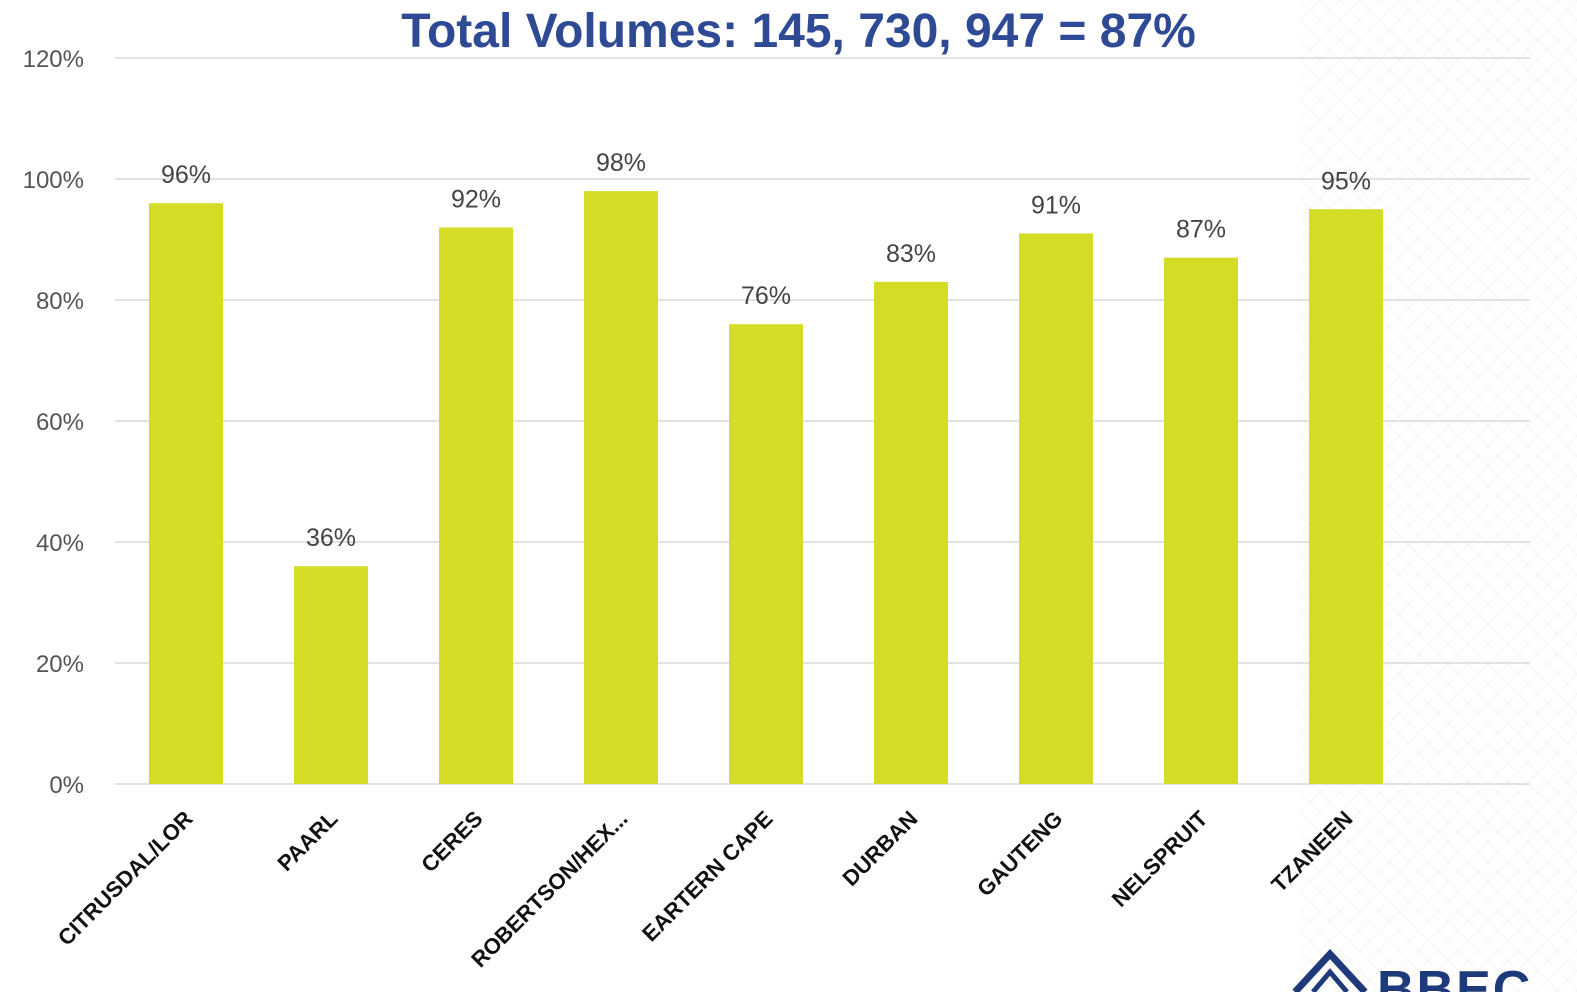 This screenshot has height=992, width=1577. What do you see at coordinates (798, 31) in the screenshot?
I see `chart-title: Total Volumes: 145, 730, 947 = 87%` at bounding box center [798, 31].